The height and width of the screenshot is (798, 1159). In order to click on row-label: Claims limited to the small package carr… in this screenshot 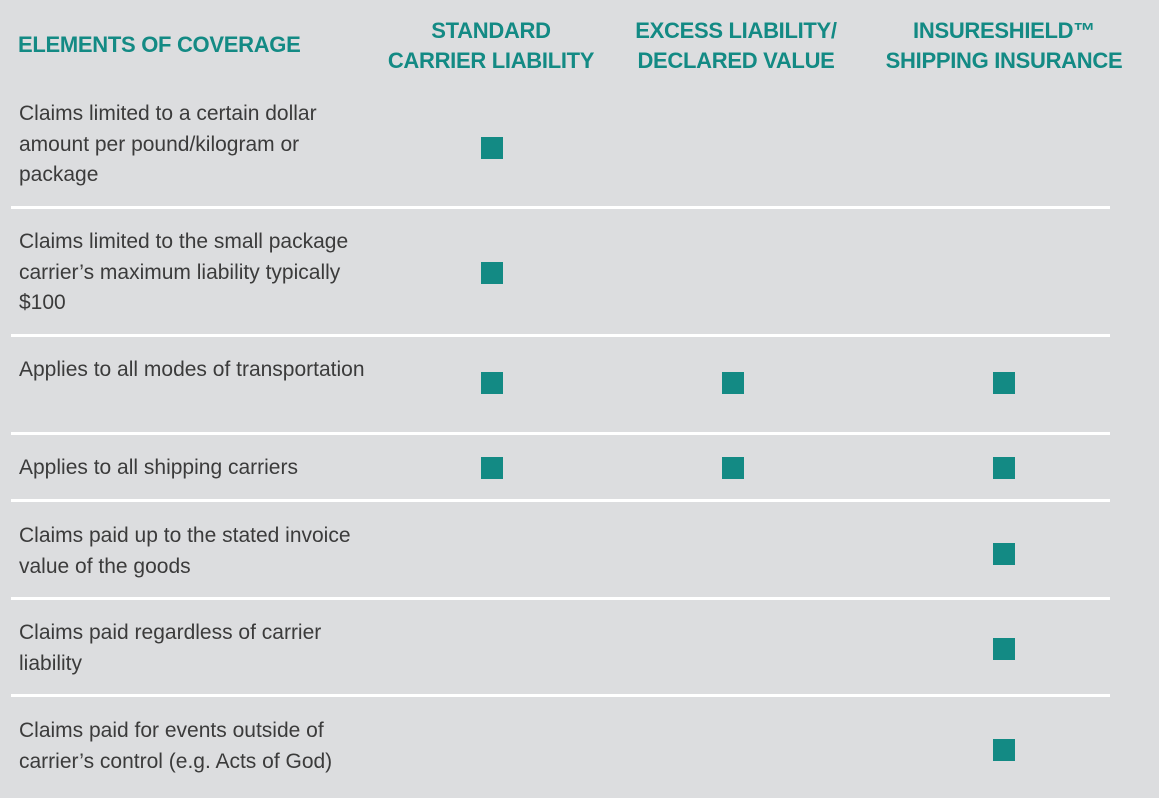, I will do `click(184, 272)`.